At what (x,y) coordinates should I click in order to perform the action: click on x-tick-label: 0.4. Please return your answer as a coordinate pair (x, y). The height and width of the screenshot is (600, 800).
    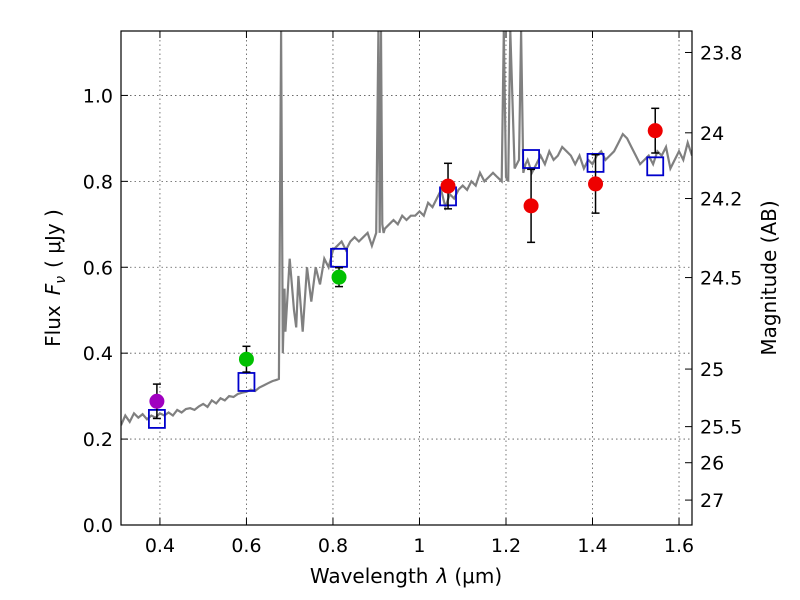
    Looking at the image, I should click on (160, 546).